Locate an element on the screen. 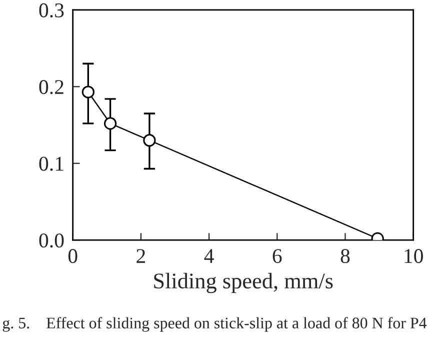 The width and height of the screenshot is (431, 342). x-tick-label: 10 is located at coordinates (413, 256).